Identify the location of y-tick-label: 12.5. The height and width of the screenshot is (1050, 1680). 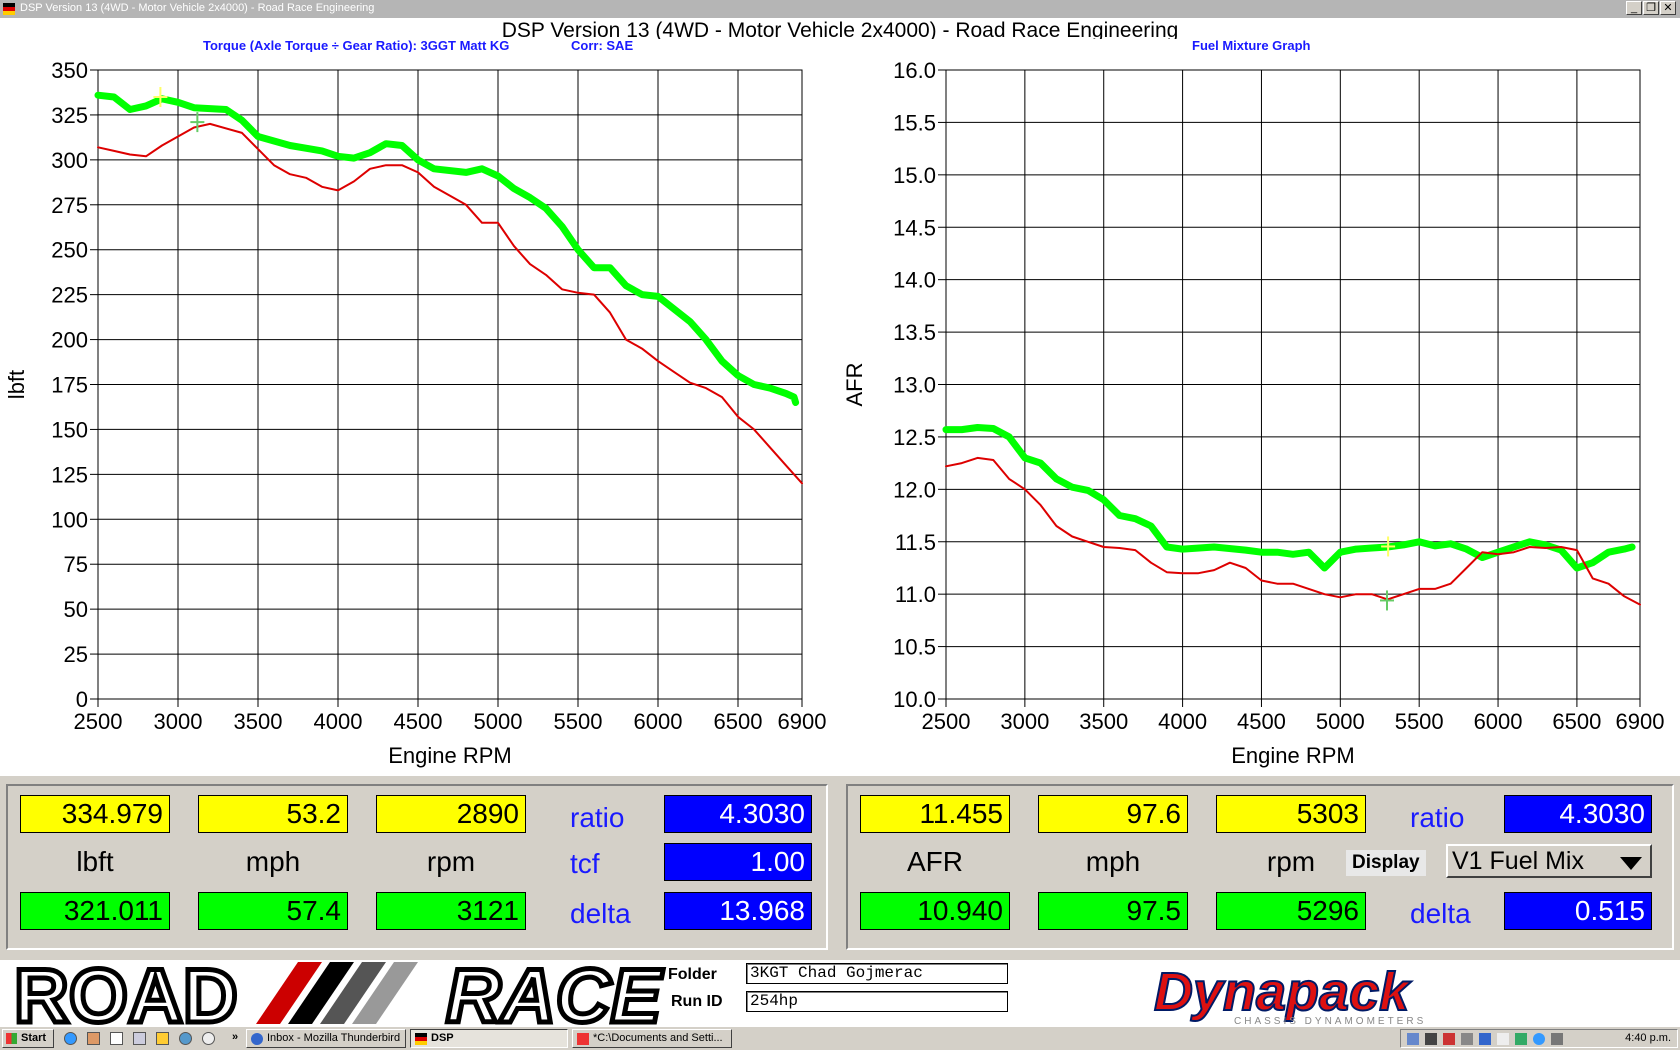
(914, 437).